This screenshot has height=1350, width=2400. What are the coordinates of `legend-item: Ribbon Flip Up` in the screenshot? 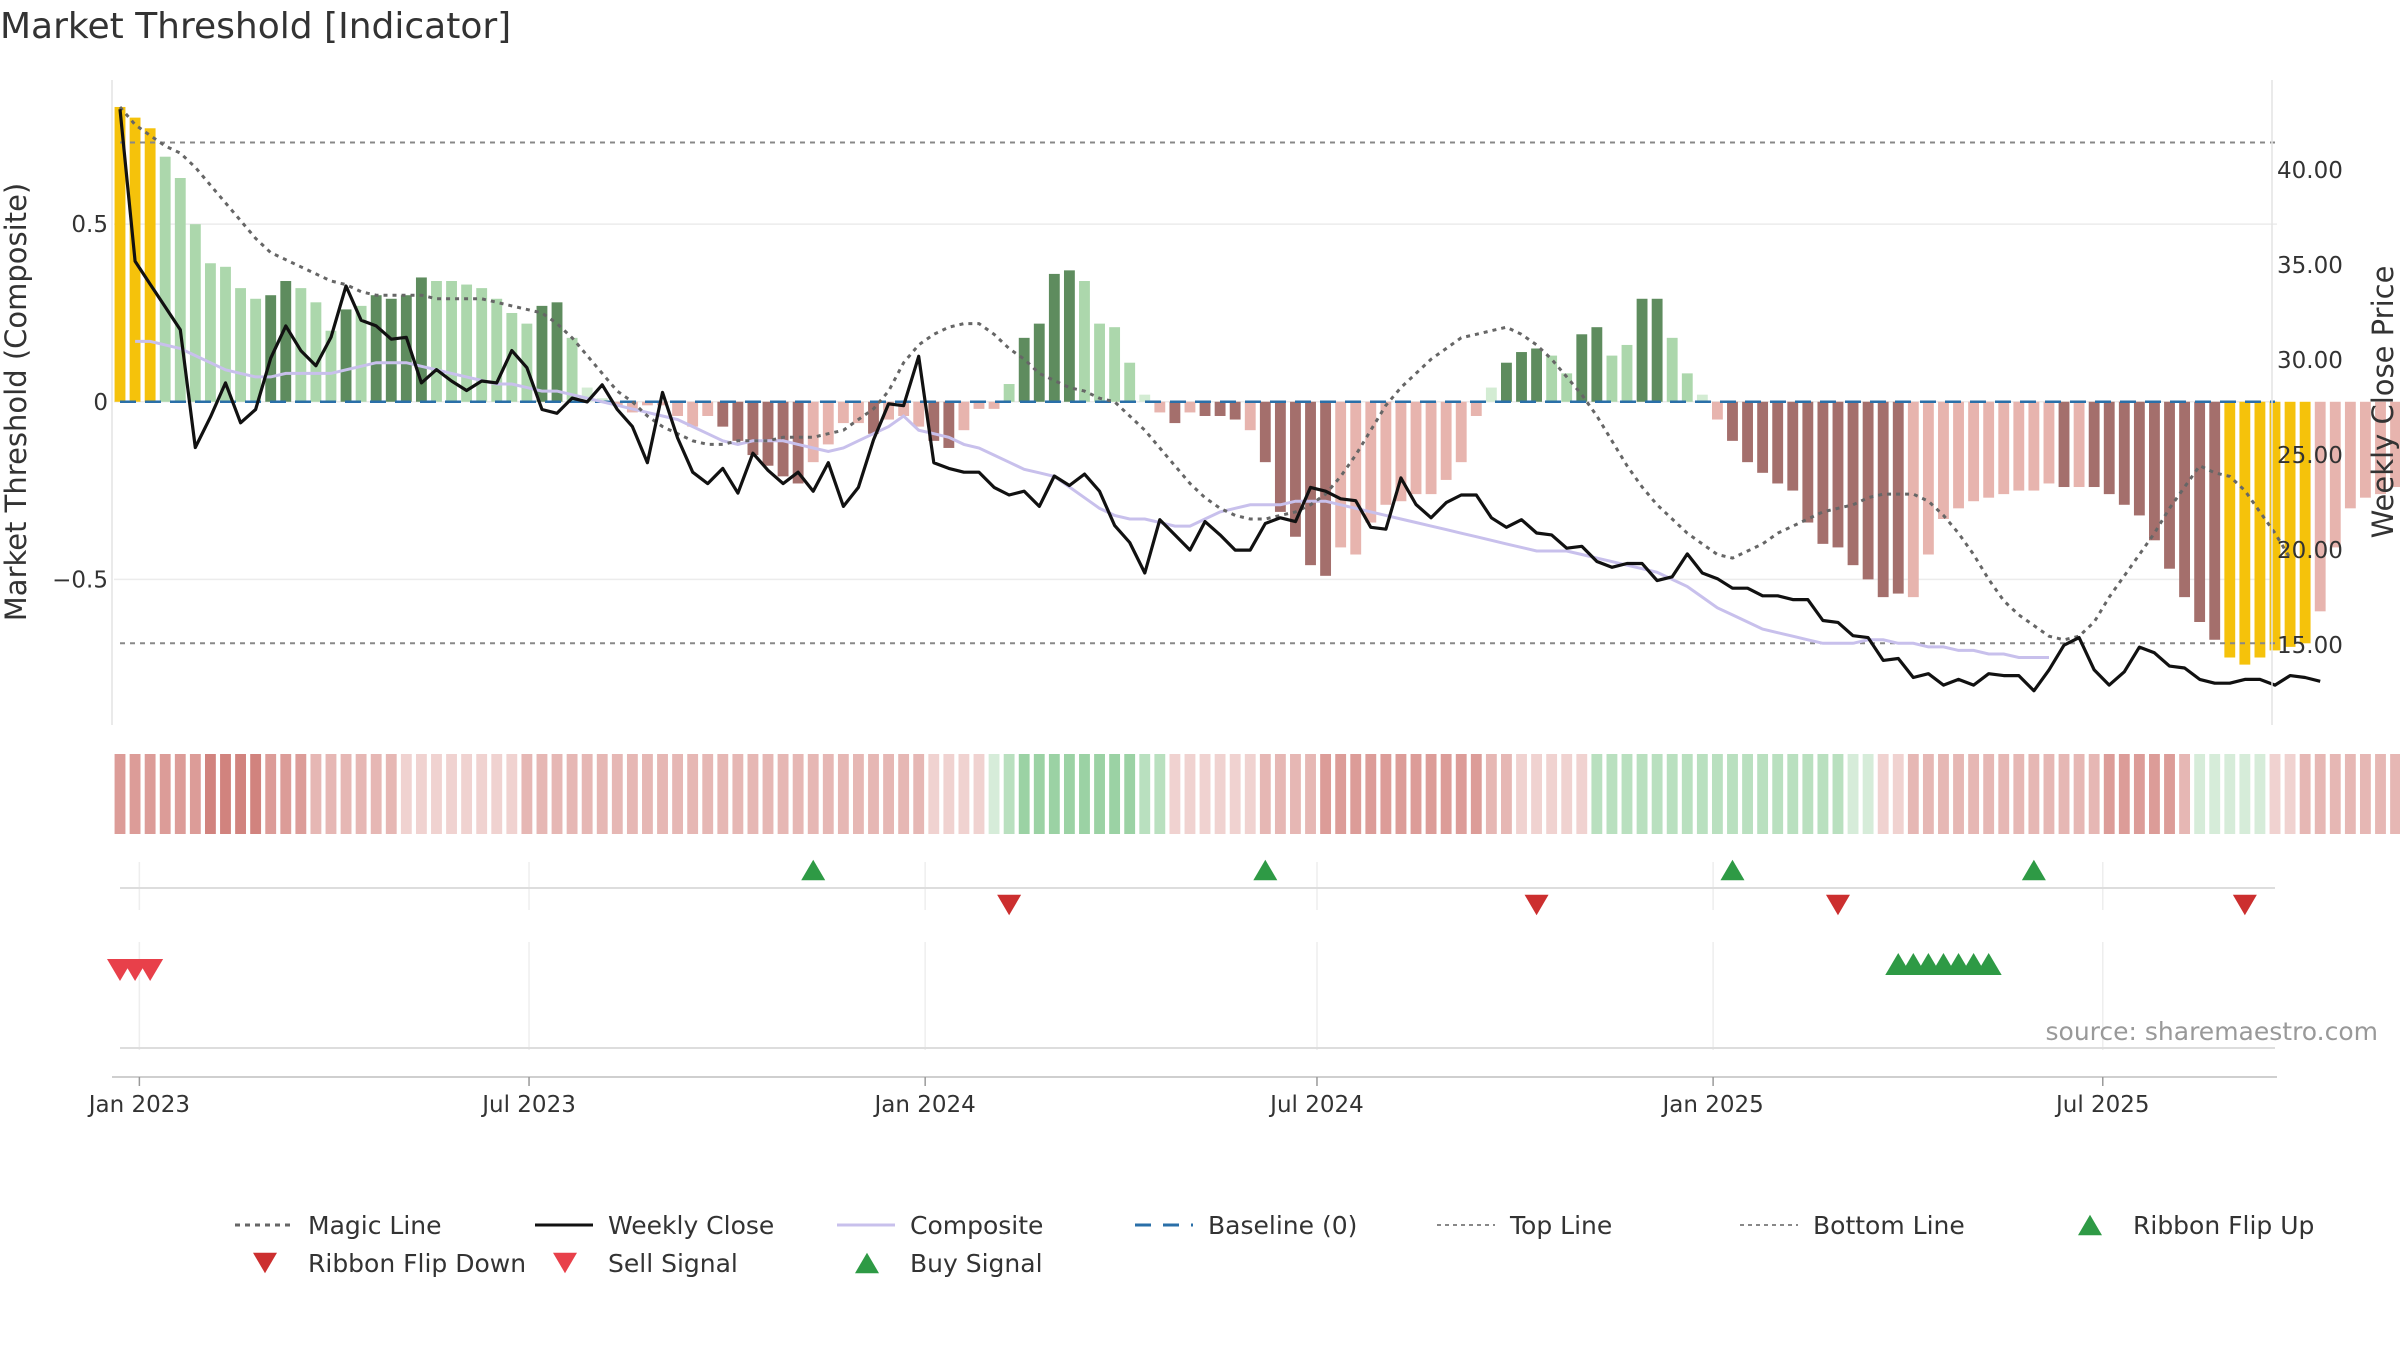 It's located at (2196, 1225).